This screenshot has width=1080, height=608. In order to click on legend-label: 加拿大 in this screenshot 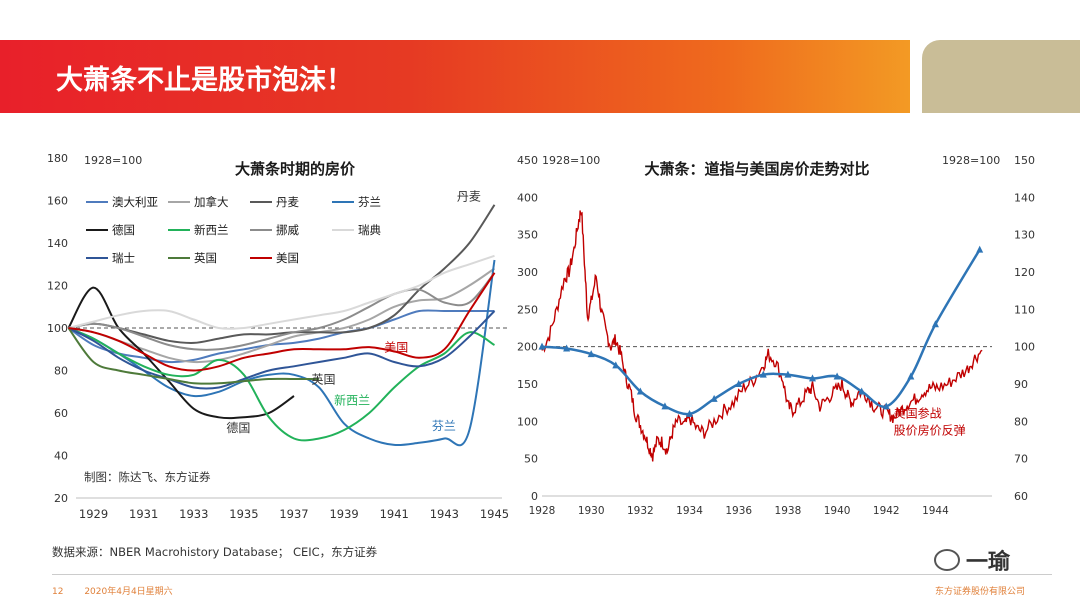, I will do `click(211, 202)`.